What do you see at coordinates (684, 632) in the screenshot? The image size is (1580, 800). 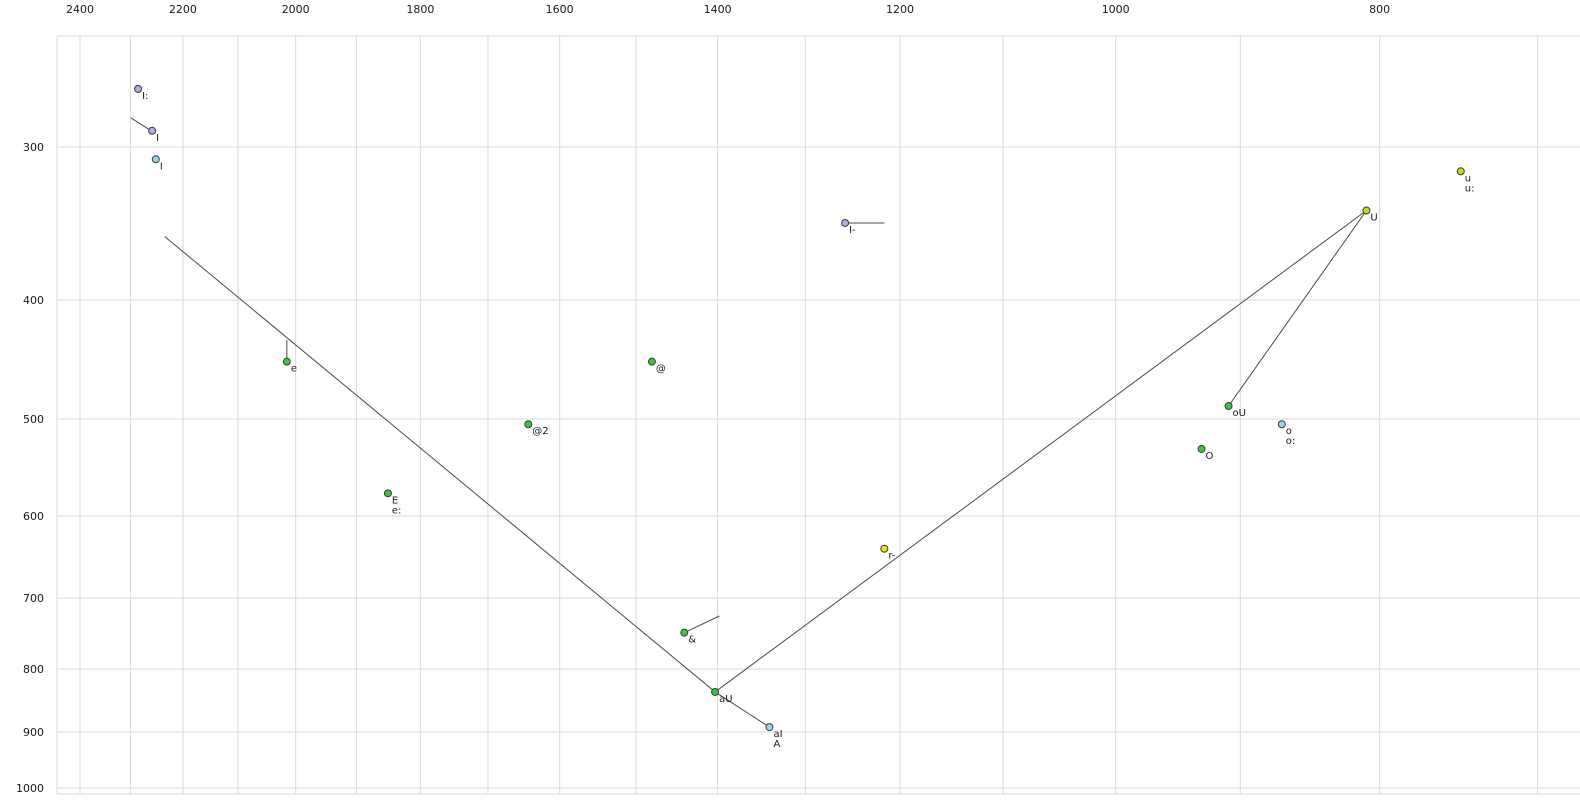 I see `data-point-&` at bounding box center [684, 632].